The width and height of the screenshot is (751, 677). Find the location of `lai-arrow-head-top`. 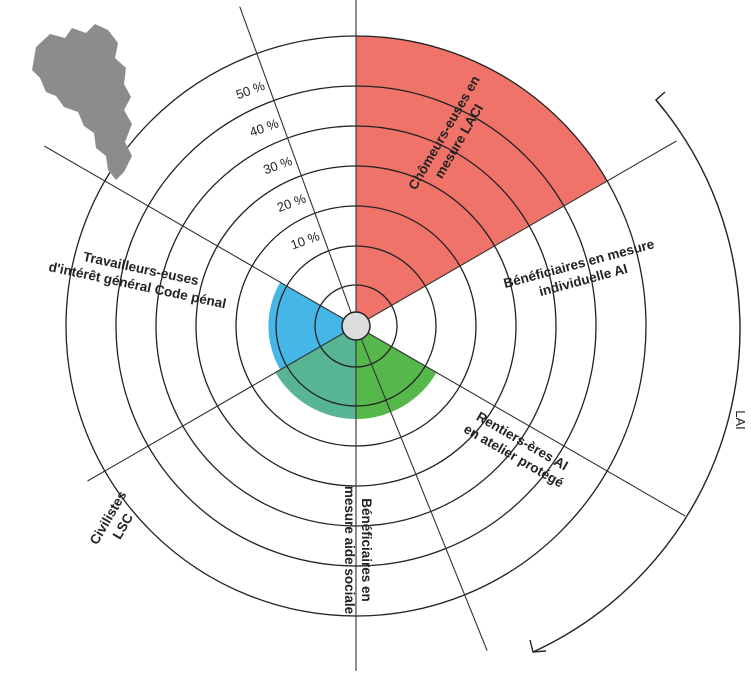

lai-arrow-head-top is located at coordinates (660, 101).